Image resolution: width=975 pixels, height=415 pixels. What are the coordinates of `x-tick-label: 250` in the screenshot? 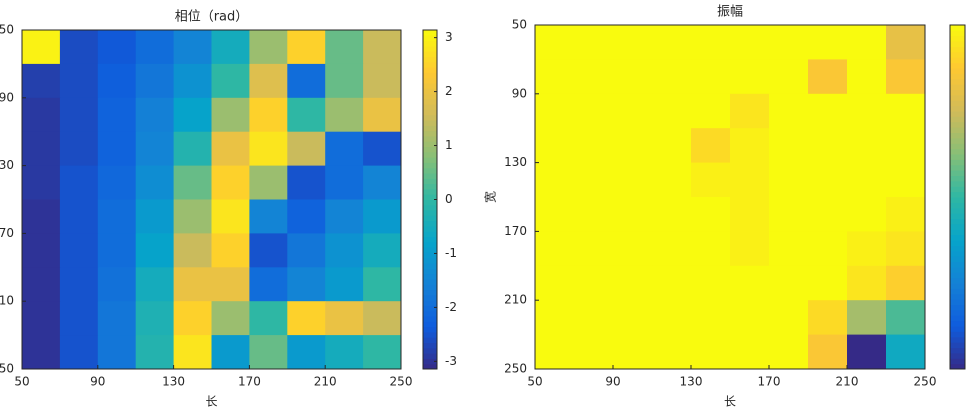 It's located at (925, 382).